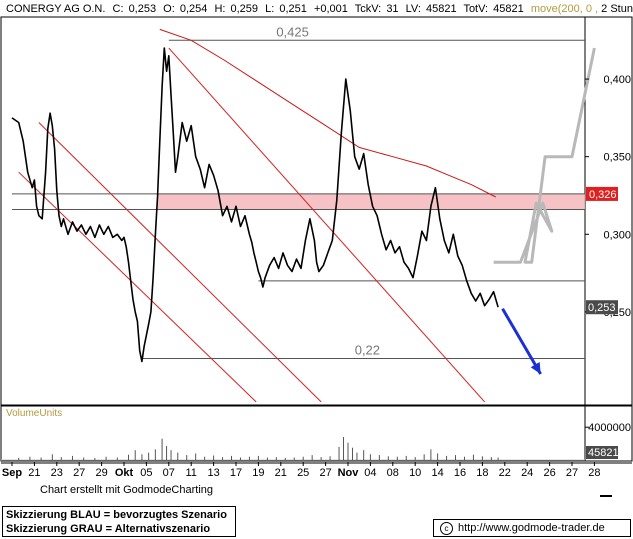  Describe the element at coordinates (190, 473) in the screenshot. I see `date-tick-label-8: 11` at that location.